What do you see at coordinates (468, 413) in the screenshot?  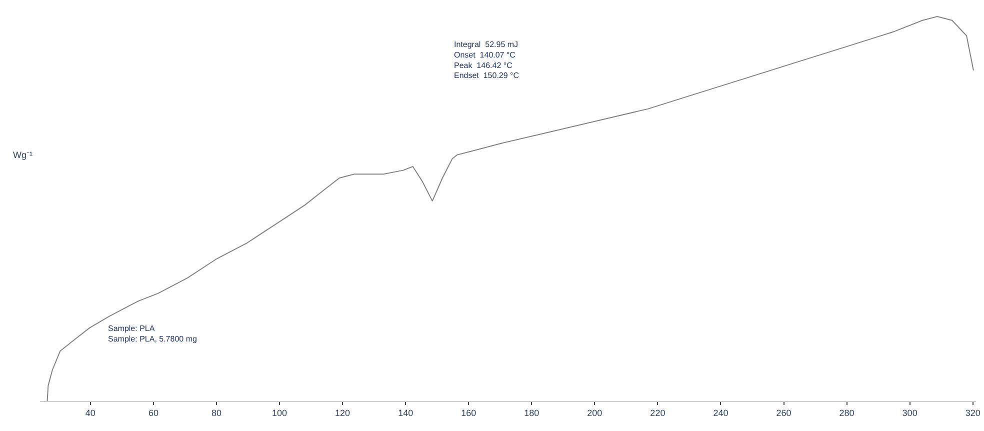 I see `x-tick-label: 160` at bounding box center [468, 413].